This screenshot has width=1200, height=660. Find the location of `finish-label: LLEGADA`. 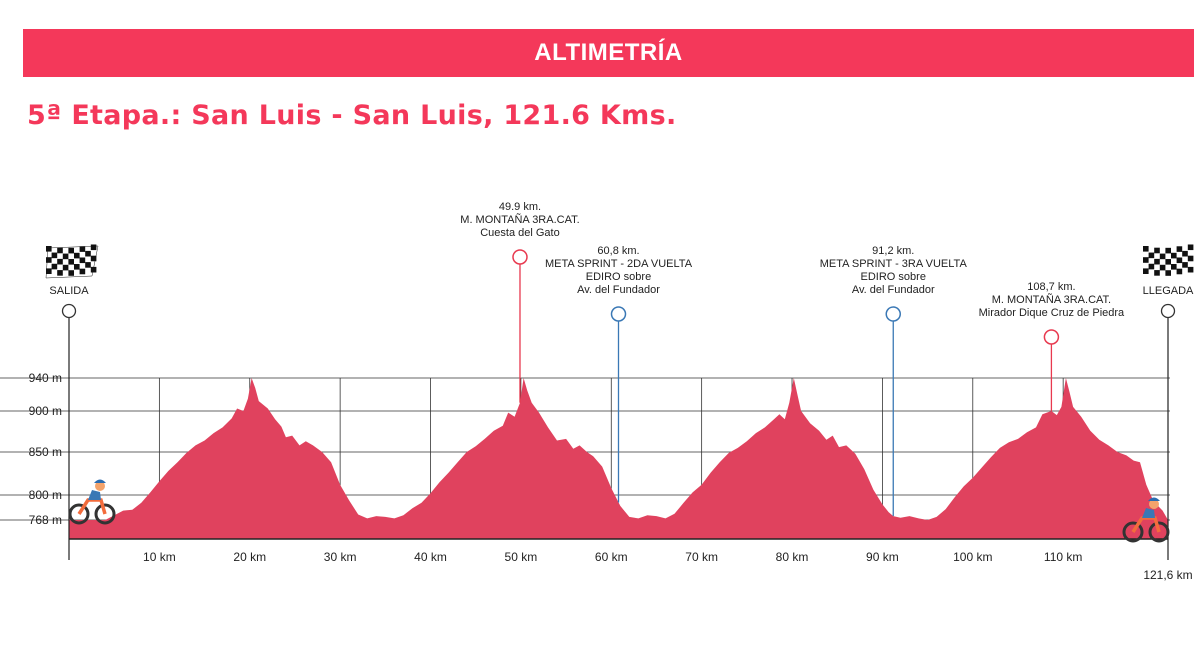

finish-label: LLEGADA is located at coordinates (1168, 291).